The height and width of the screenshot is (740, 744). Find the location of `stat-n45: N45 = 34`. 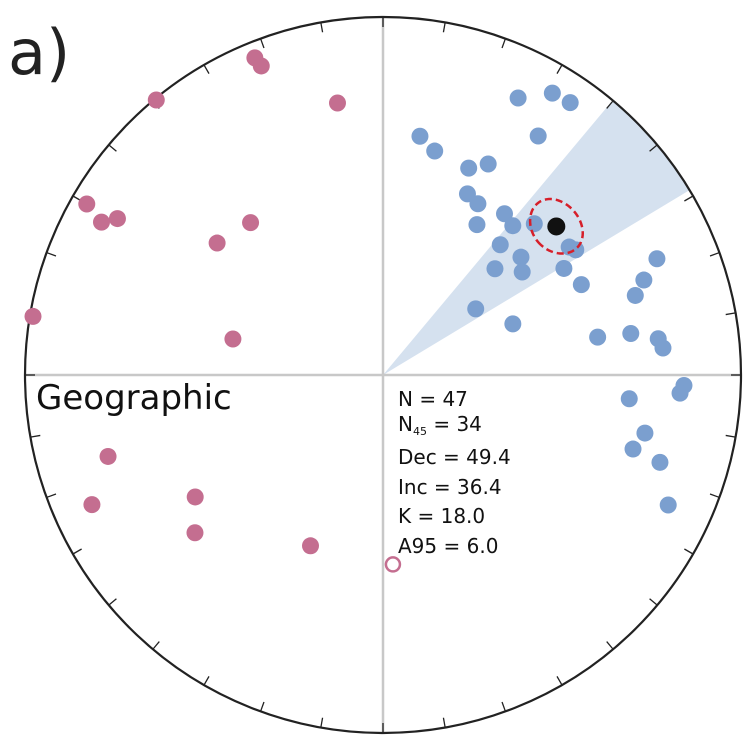

stat-n45: N45 = 34 is located at coordinates (440, 425).